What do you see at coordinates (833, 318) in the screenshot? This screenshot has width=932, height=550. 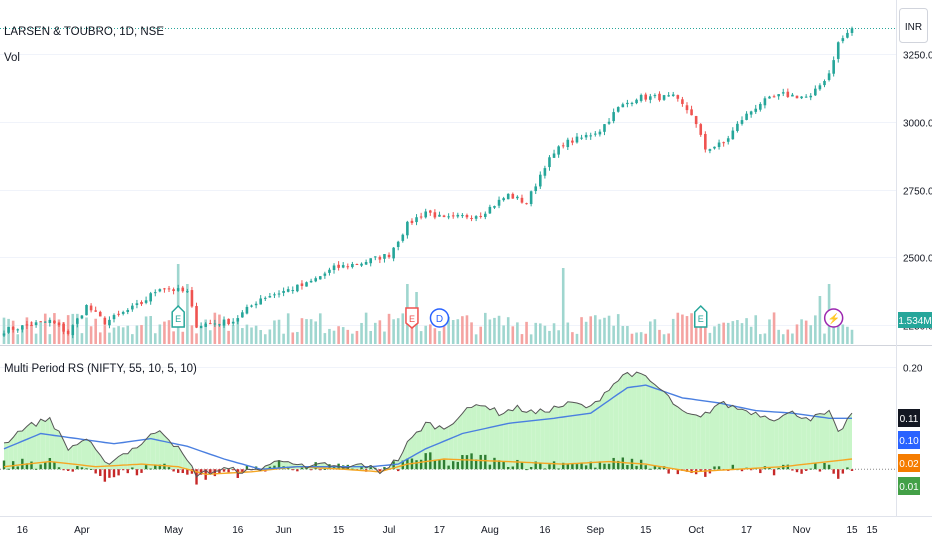 I see `event-marker-split: ⚡` at bounding box center [833, 318].